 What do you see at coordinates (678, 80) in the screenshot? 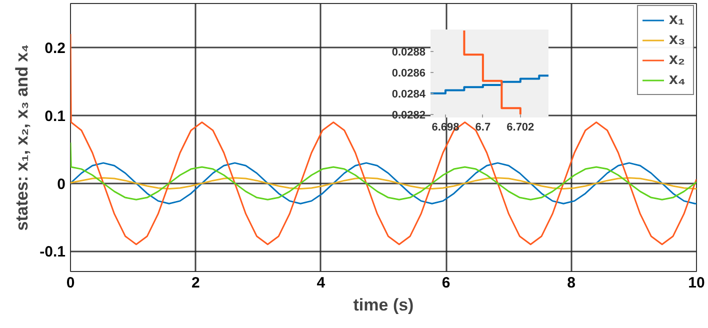
I see `legend-label: x₄` at bounding box center [678, 80].